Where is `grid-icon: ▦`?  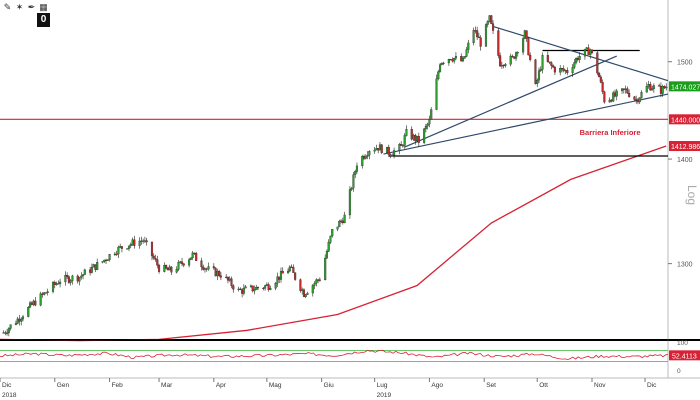 grid-icon: ▦ is located at coordinates (43, 7).